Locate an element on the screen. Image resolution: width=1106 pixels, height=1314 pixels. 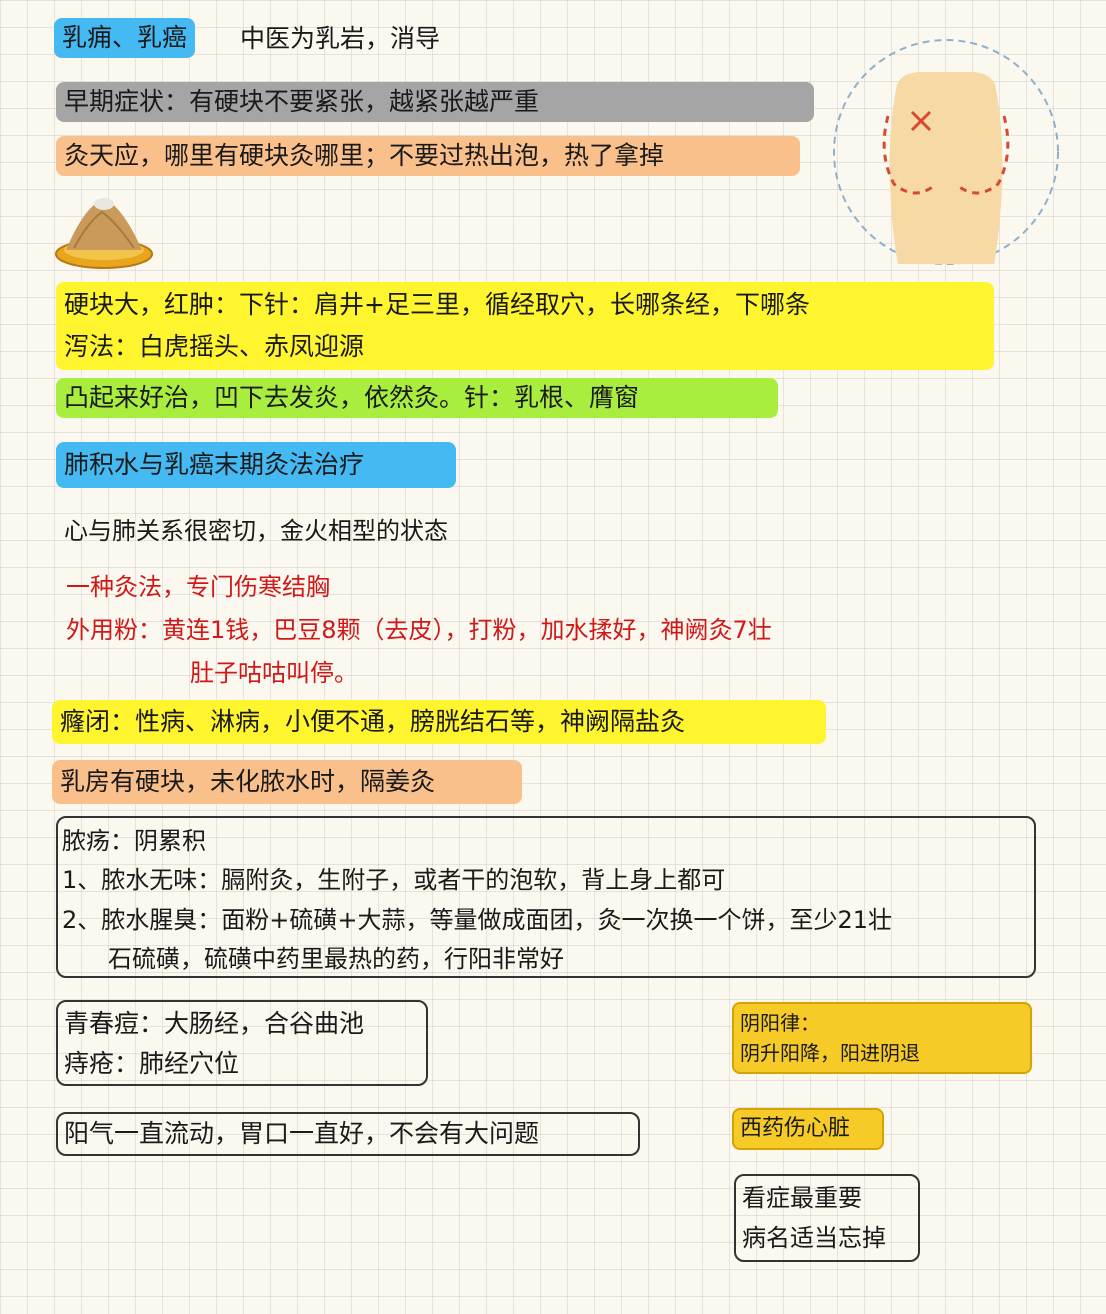
early-symptom-highlight: 早期症状：有硬块不要紧张，越紧张越严重 is located at coordinates (435, 102).